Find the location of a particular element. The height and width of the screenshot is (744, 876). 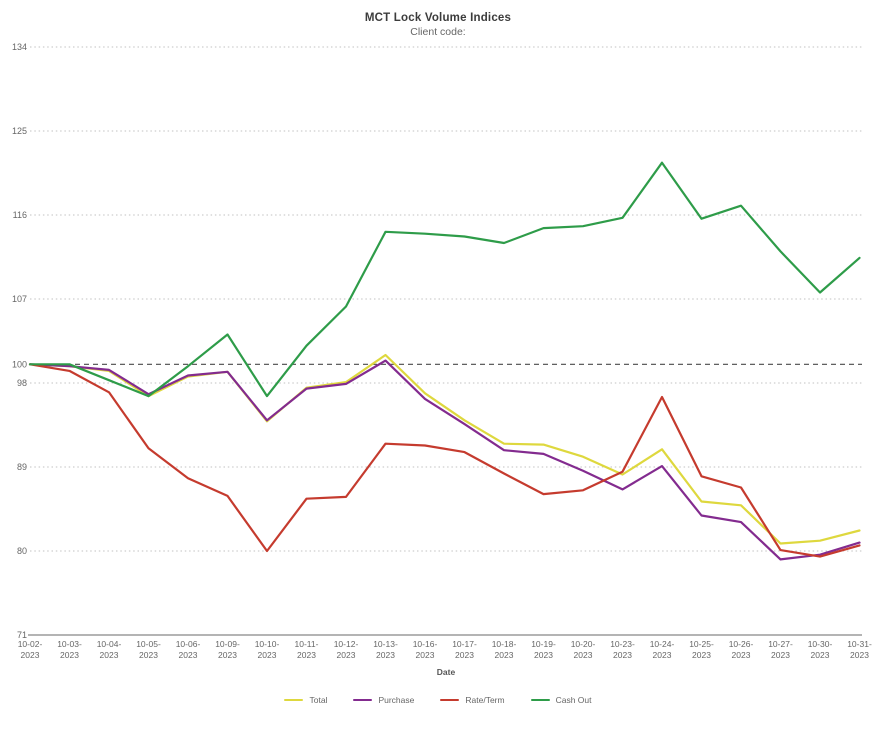

legend-item-rate-term: Rate/Term is located at coordinates (472, 700).